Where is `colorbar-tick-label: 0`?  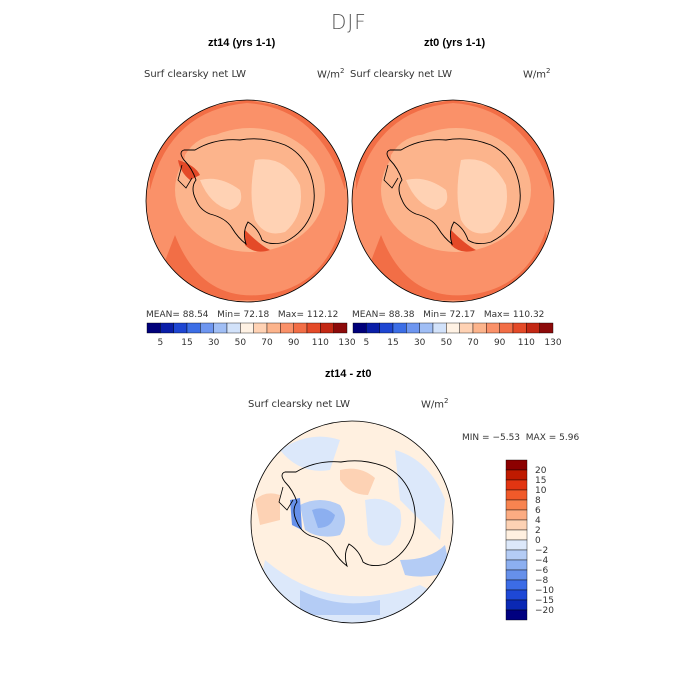 colorbar-tick-label: 0 is located at coordinates (538, 541).